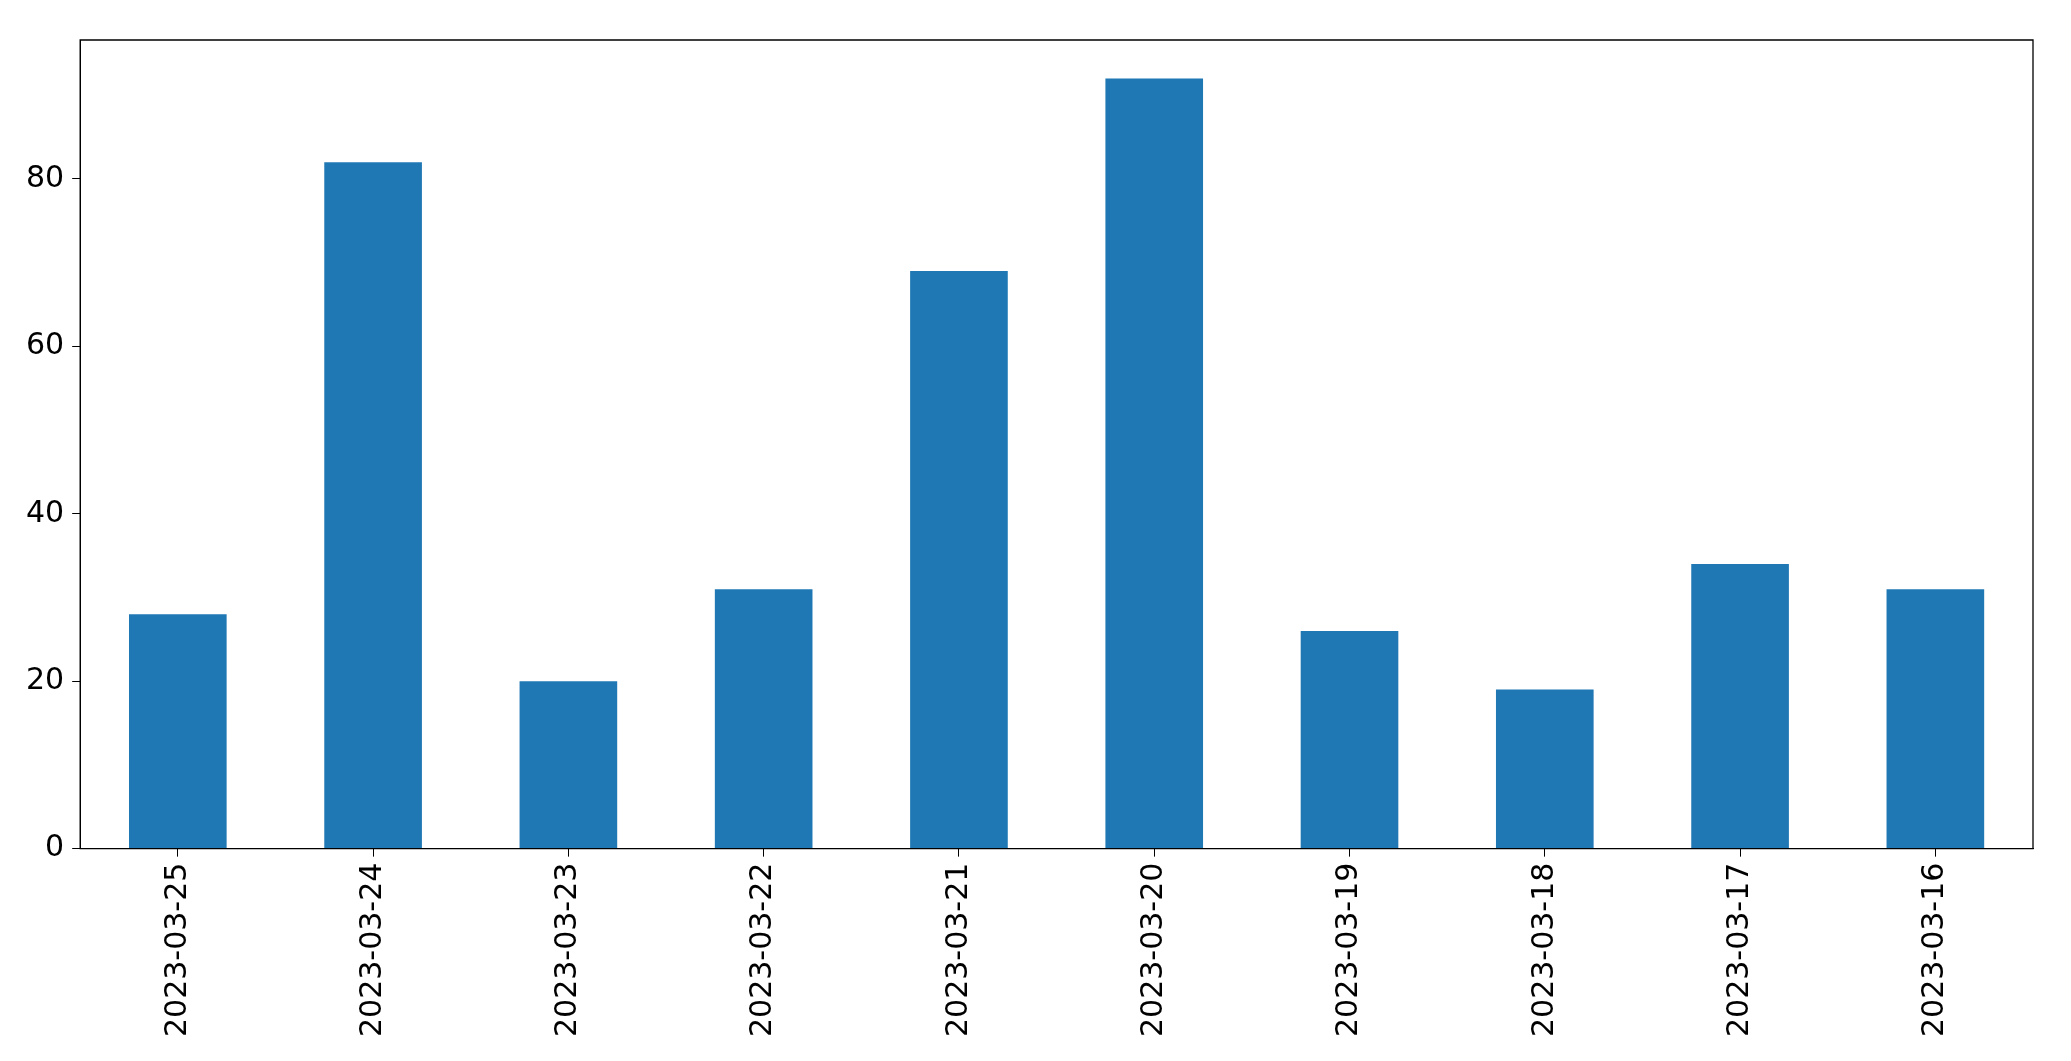 The image size is (2071, 1061). I want to click on x-tick-label: 2023-03-24, so click(370, 950).